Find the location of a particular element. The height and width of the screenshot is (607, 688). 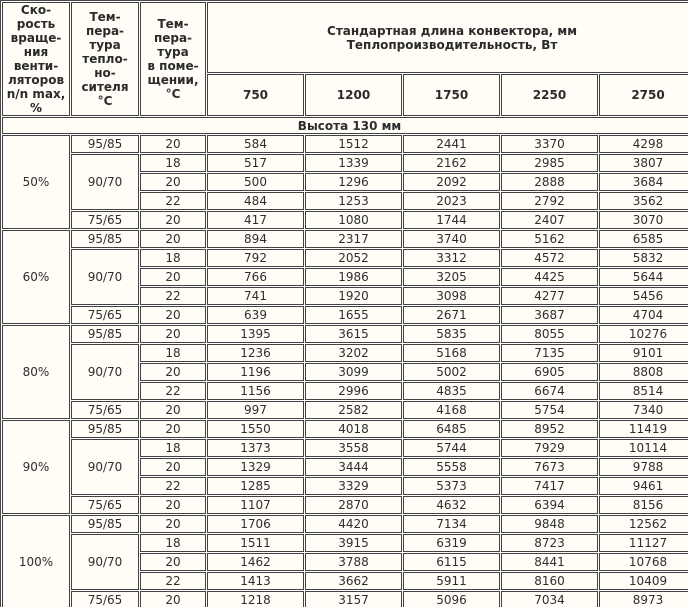

heat-output-cell: 1218 is located at coordinates (255, 599).